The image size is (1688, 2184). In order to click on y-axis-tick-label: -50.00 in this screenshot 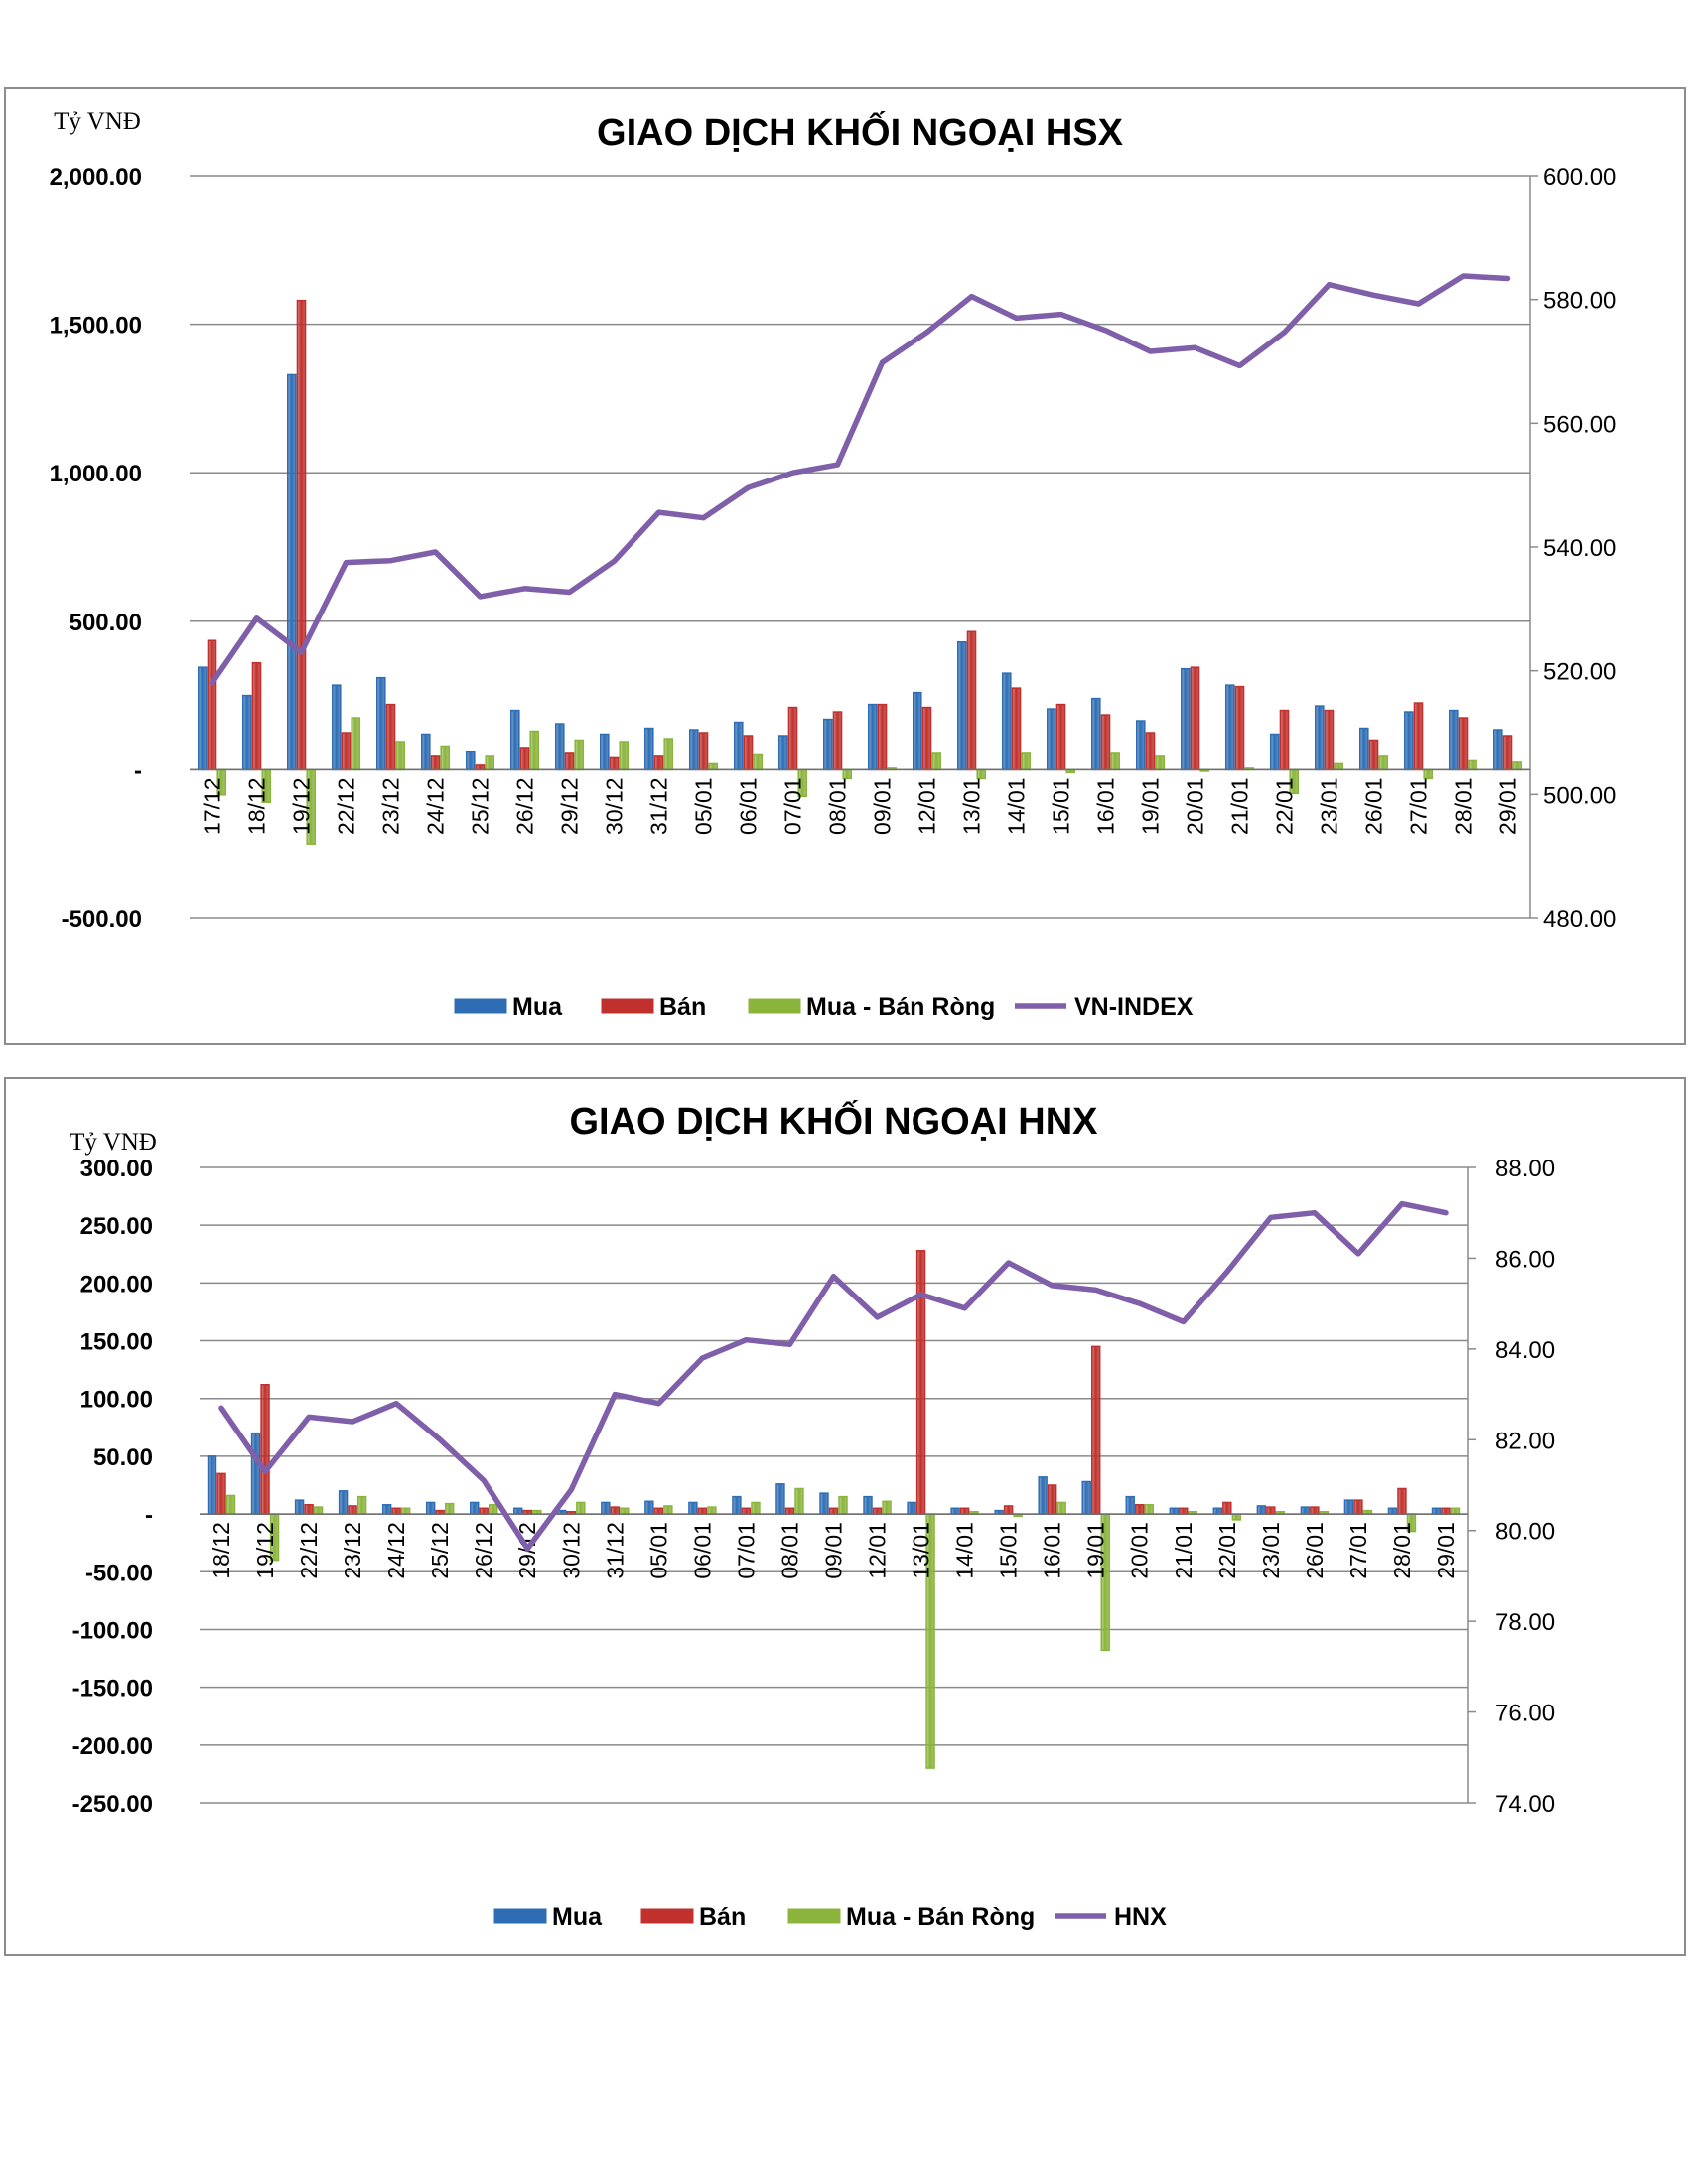, I will do `click(119, 1573)`.